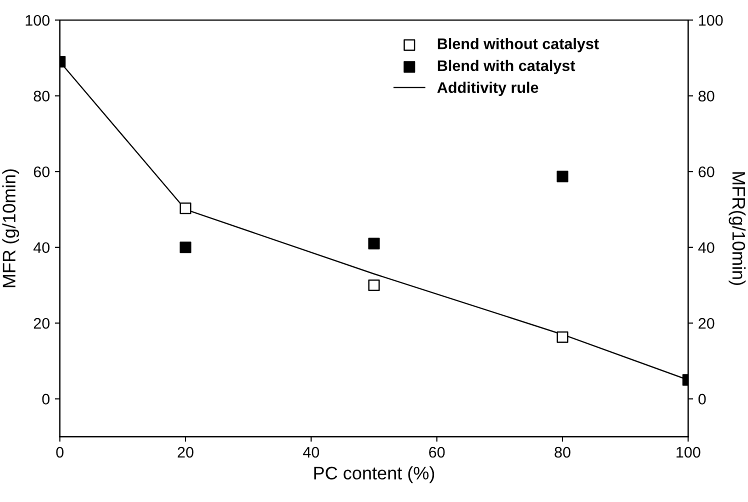  I want to click on y-tick-label: 40, so click(41, 248).